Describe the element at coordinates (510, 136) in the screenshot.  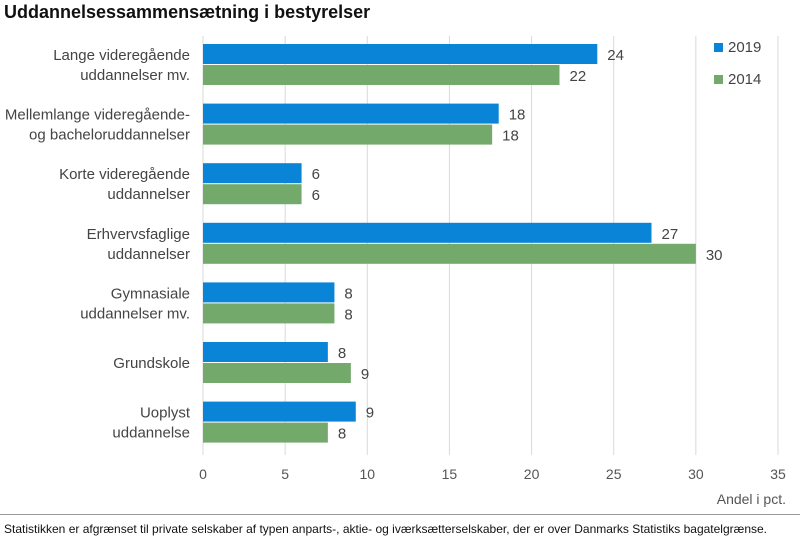
I see `value-label-2014-1: 18` at that location.